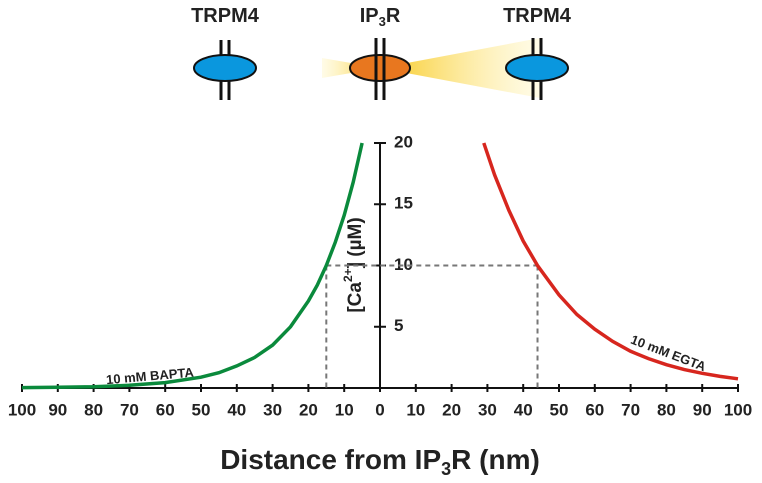  Describe the element at coordinates (403, 264) in the screenshot. I see `y-tick-label: 10` at that location.